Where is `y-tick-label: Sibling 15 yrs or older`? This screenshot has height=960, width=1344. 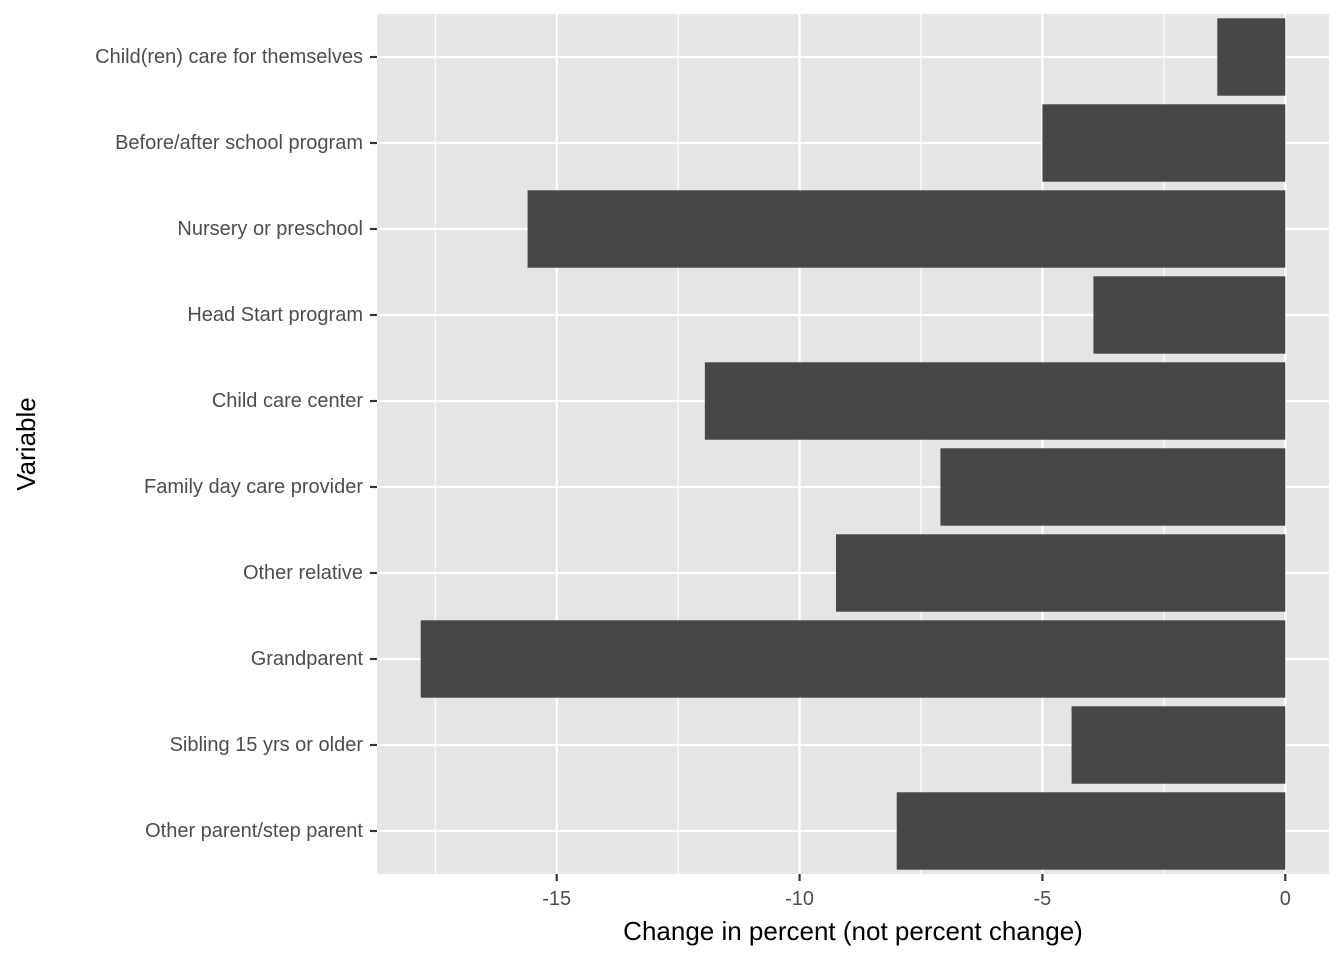 y-tick-label: Sibling 15 yrs or older is located at coordinates (267, 745).